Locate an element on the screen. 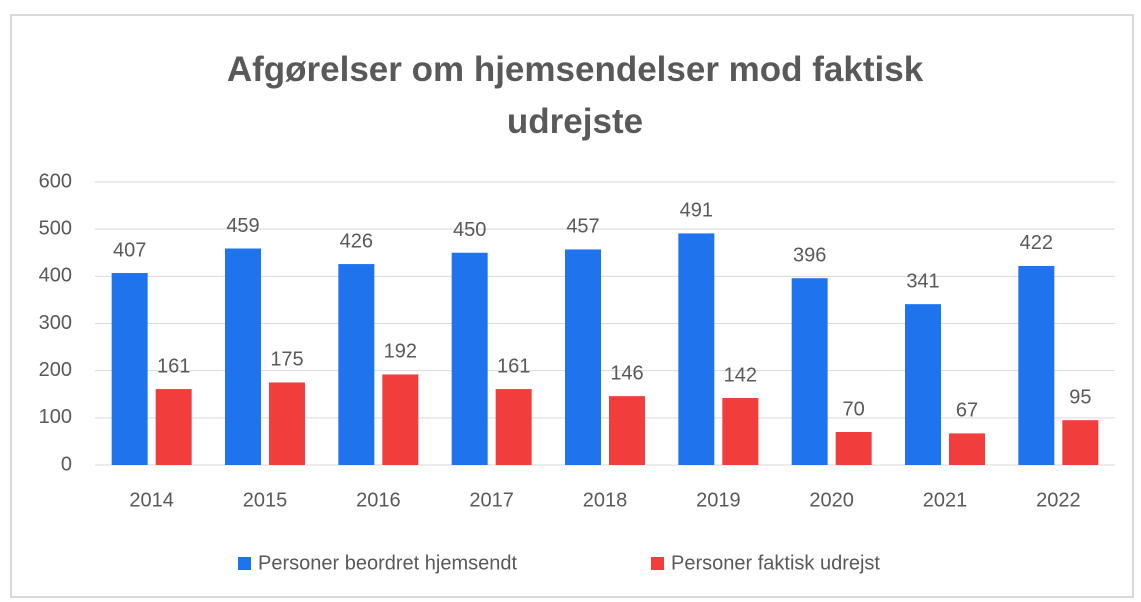 The height and width of the screenshot is (602, 1141). y-tick-label: 600 is located at coordinates (55, 181).